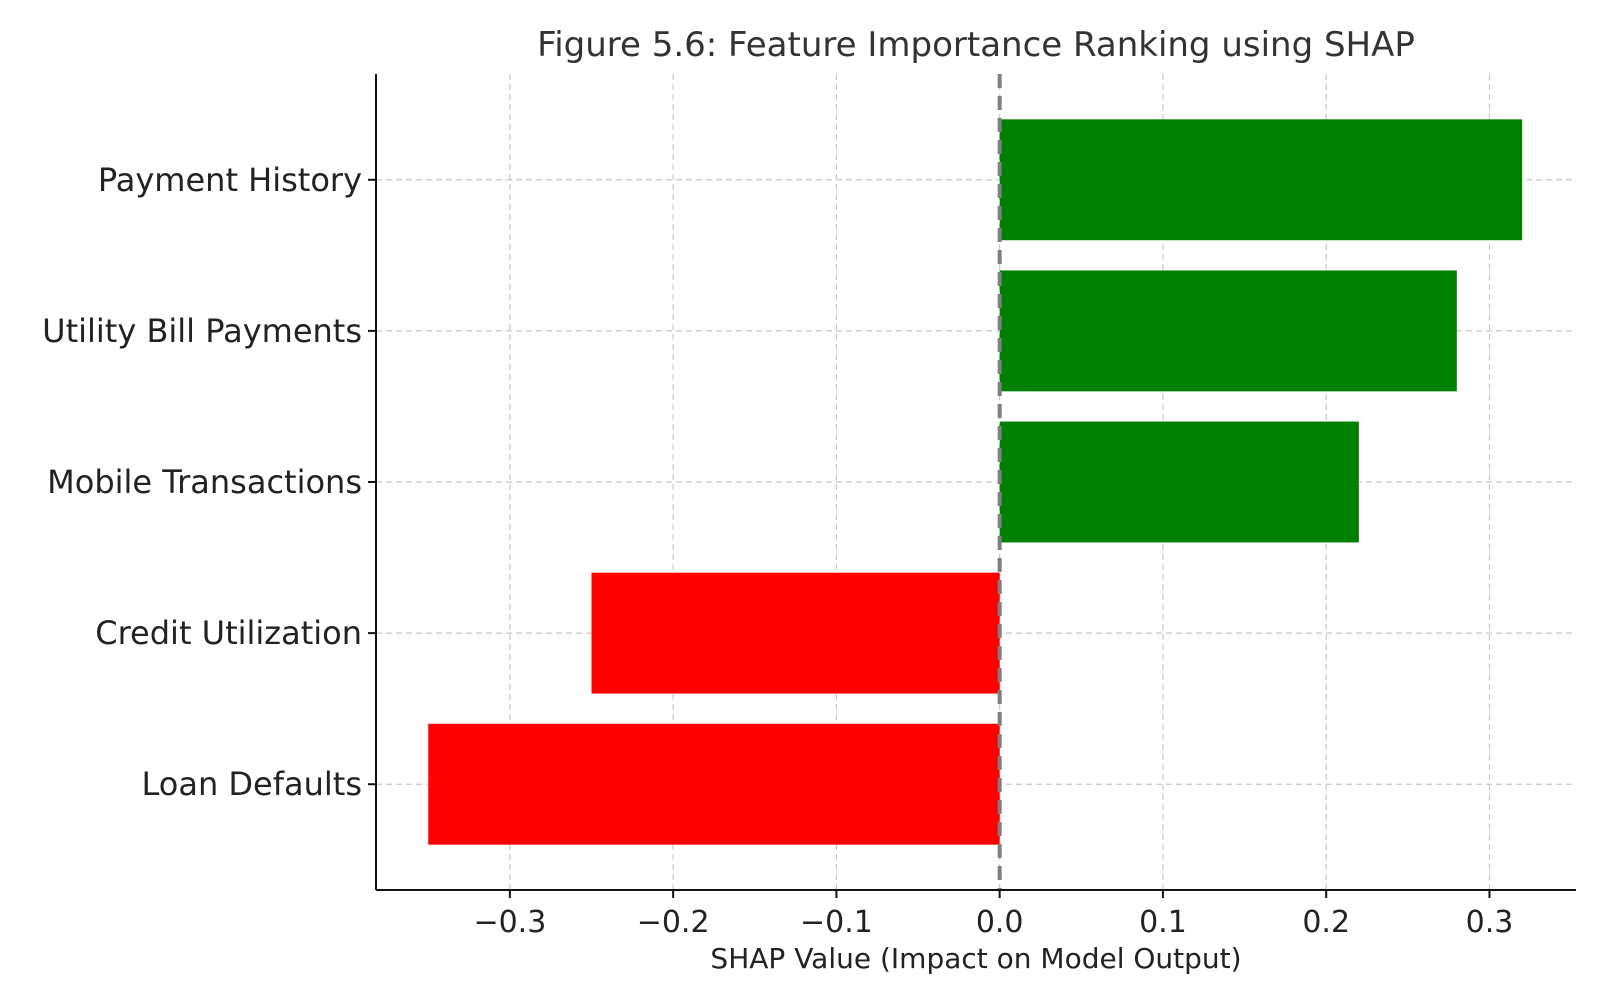 The width and height of the screenshot is (1600, 1004). I want to click on bar-credit-utilization, so click(795, 633).